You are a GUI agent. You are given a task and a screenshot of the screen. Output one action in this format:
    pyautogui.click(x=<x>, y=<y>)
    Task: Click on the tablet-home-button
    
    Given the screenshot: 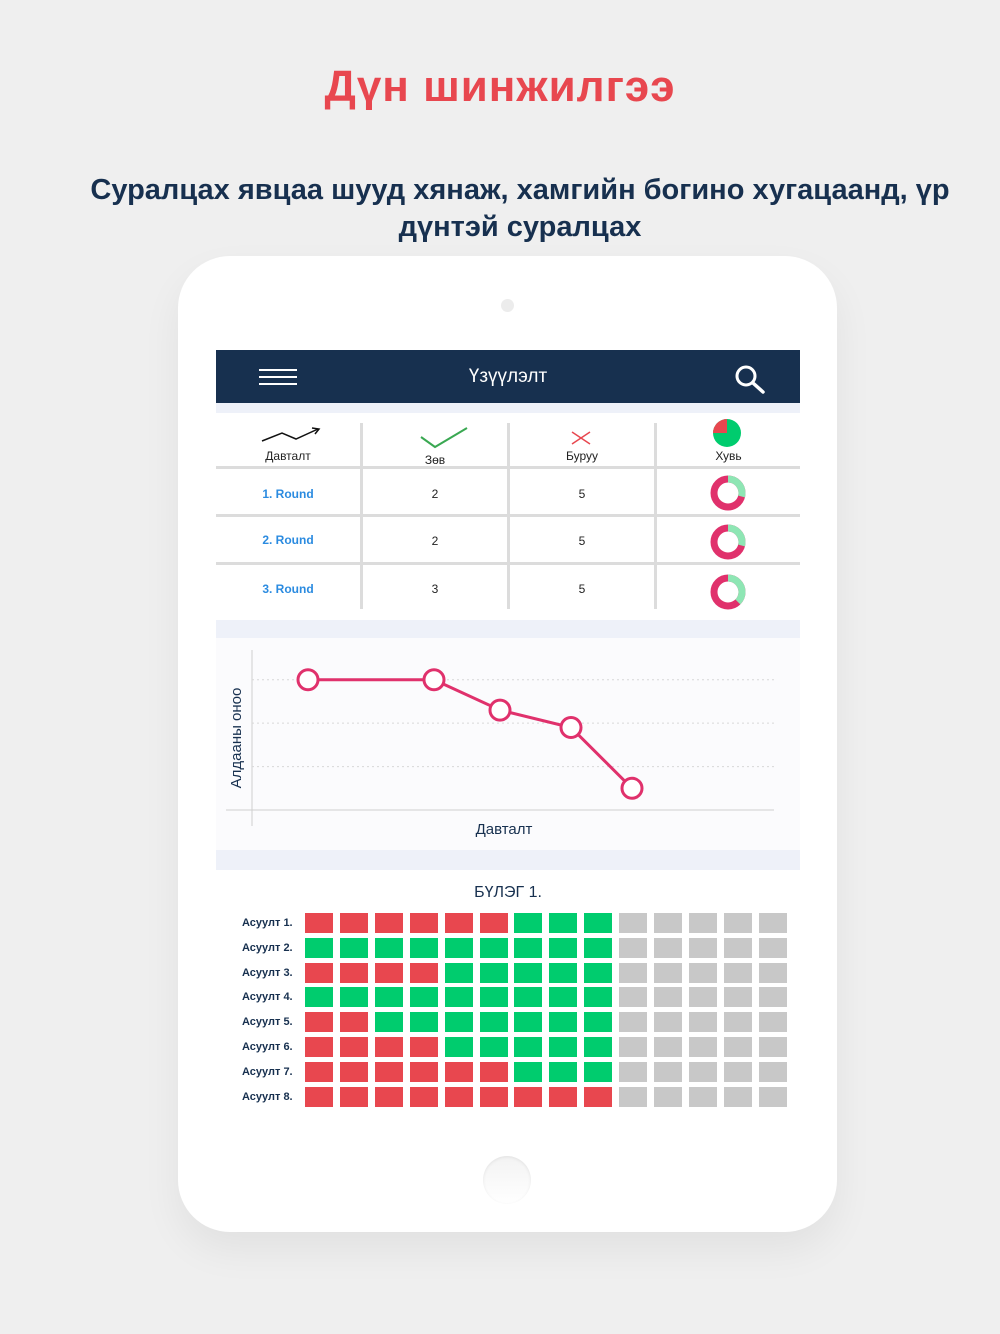 What is the action you would take?
    pyautogui.click(x=507, y=1180)
    